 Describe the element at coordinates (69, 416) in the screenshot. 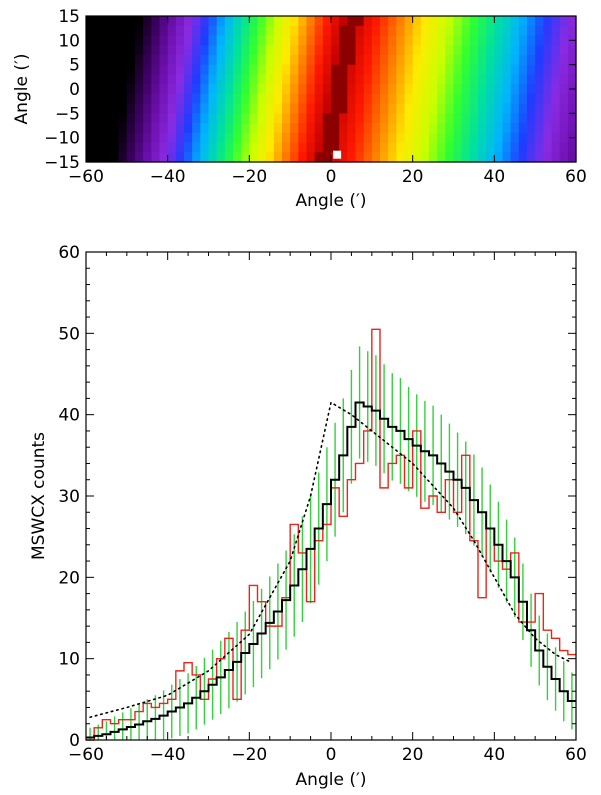

I see `y-tick-label: 40` at that location.